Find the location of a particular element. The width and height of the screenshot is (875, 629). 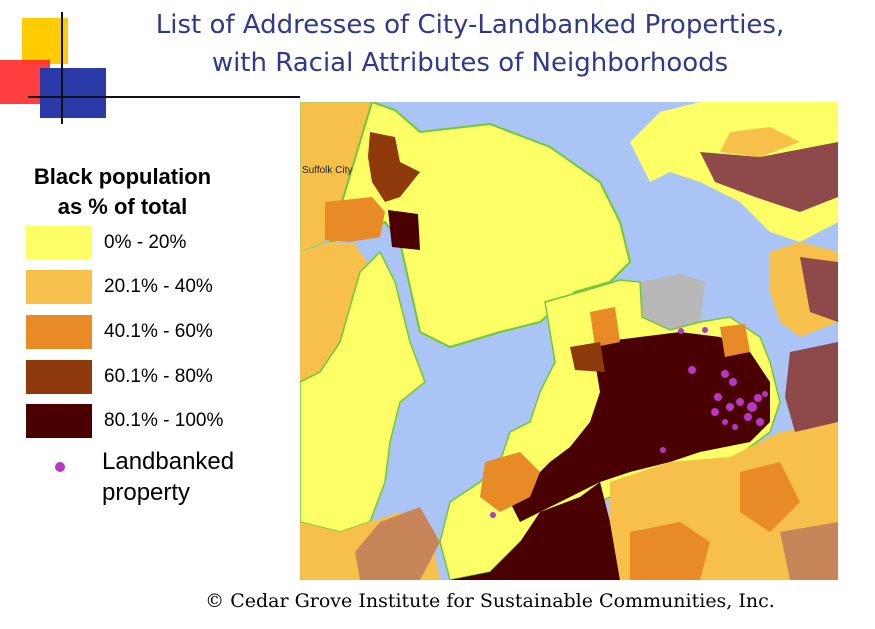

landbanked-points is located at coordinates (629, 422).